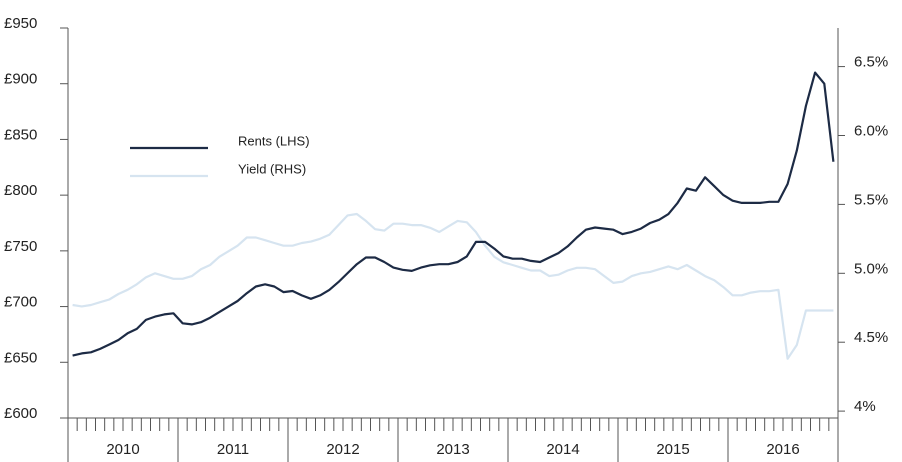 This screenshot has width=902, height=462. What do you see at coordinates (20, 302) in the screenshot?
I see `y-tick-label: £700` at bounding box center [20, 302].